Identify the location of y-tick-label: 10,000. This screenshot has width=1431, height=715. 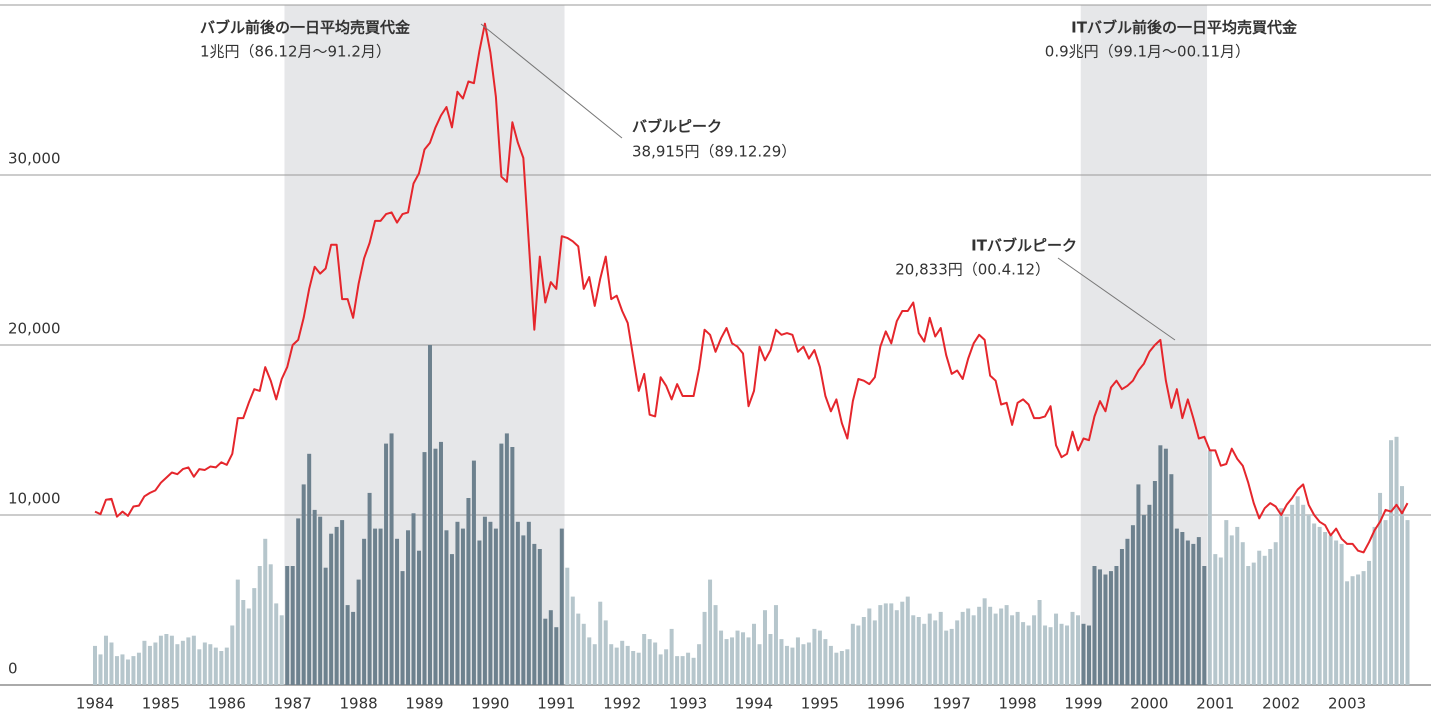
(34, 499).